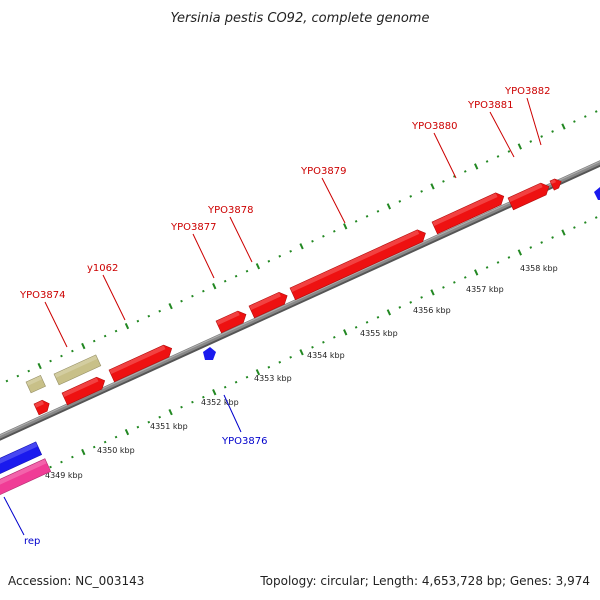 This screenshot has width=600, height=600. I want to click on edge-blue-gene, so click(597, 193).